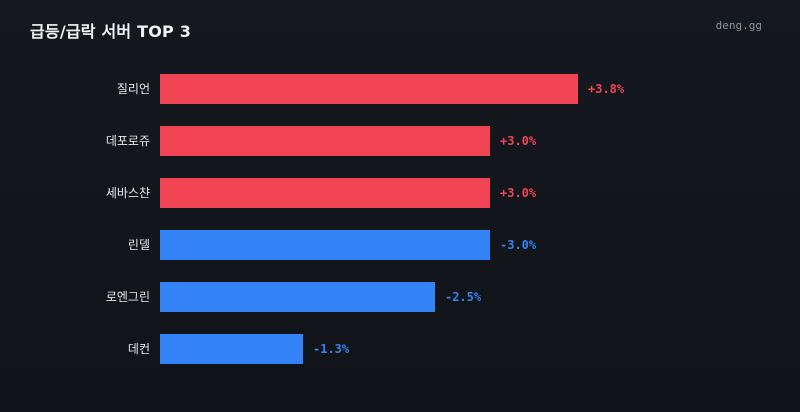  I want to click on bar-row: 질리언 +3.8%, so click(371, 89).